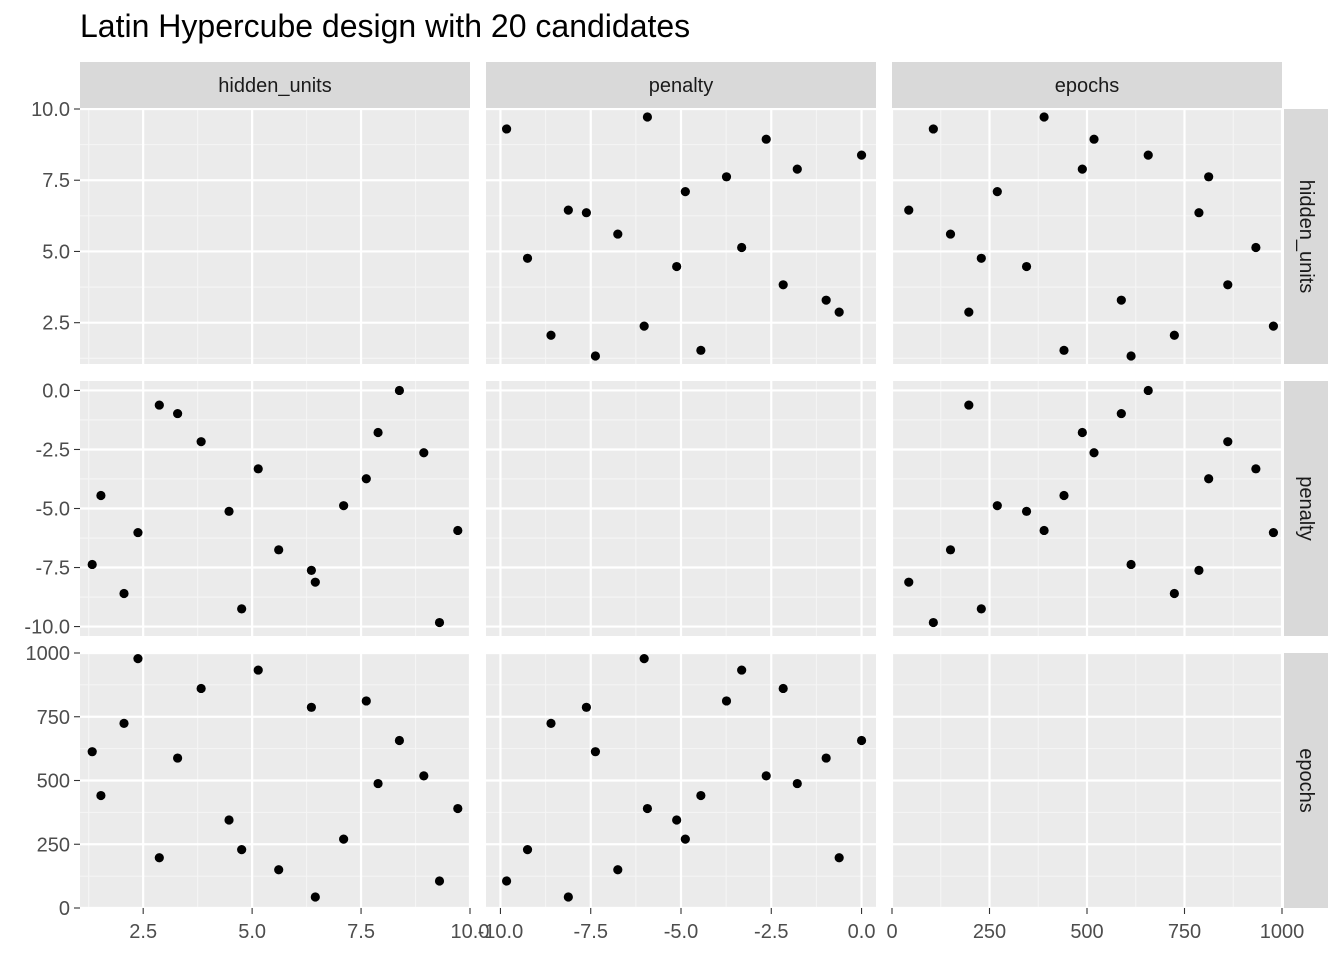 Image resolution: width=1344 pixels, height=960 pixels. Describe the element at coordinates (64, 909) in the screenshot. I see `y-tick-label: 0` at that location.